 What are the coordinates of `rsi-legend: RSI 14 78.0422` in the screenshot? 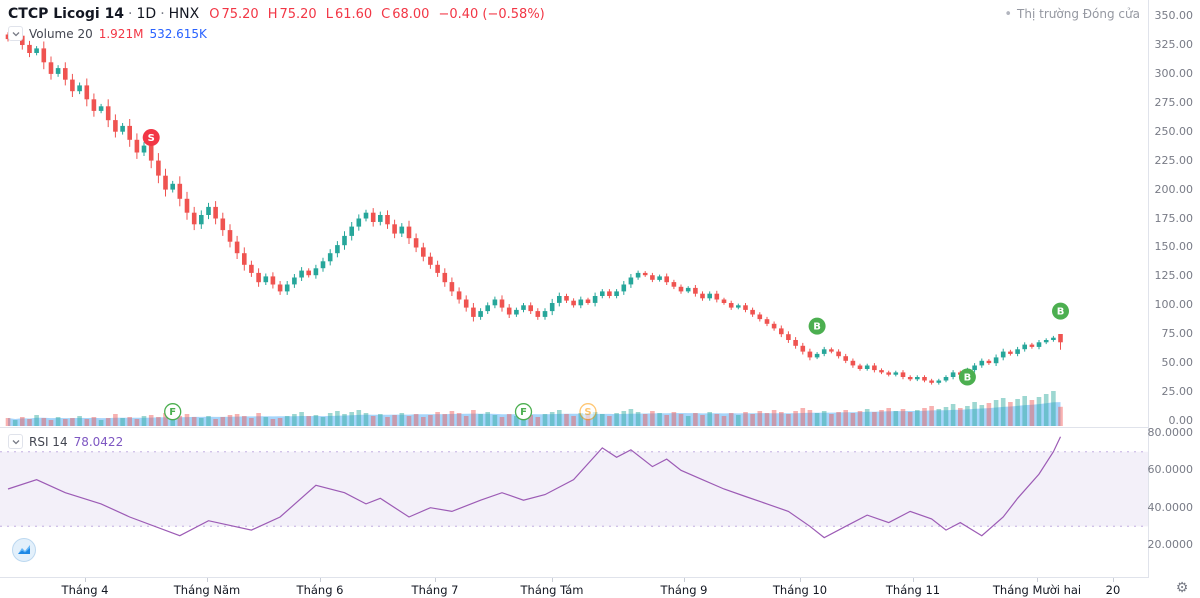 It's located at (65, 441).